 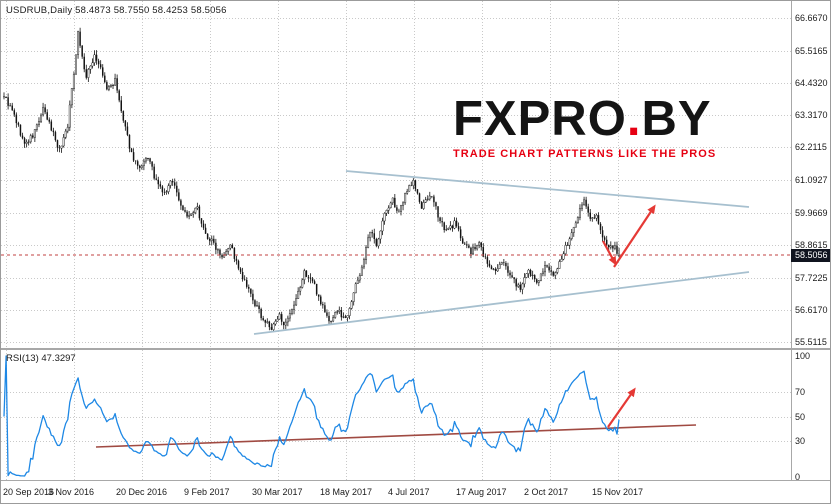 I want to click on date-tick-label: 15 Nov 2017, so click(x=618, y=492).